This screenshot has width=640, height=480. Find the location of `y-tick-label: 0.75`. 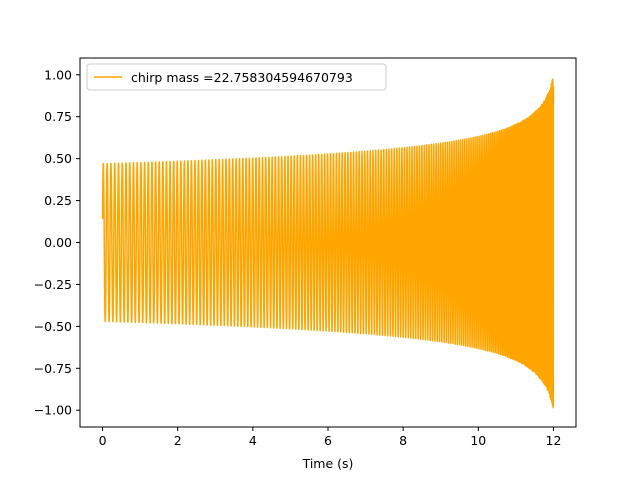

y-tick-label: 0.75 is located at coordinates (58, 116).